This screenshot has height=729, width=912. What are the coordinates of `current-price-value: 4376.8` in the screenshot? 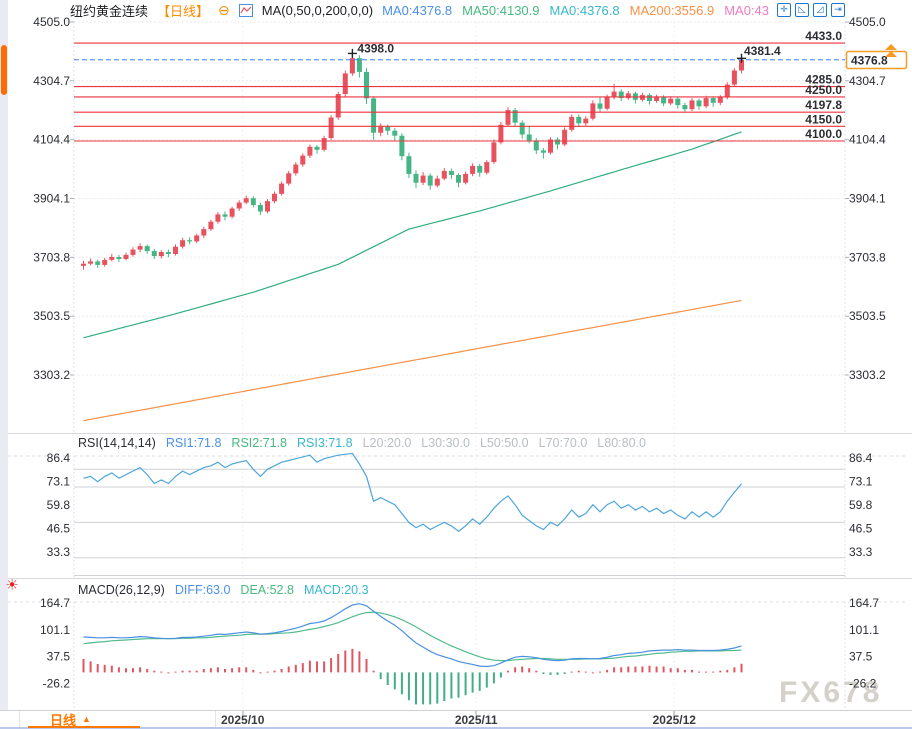 It's located at (869, 61).